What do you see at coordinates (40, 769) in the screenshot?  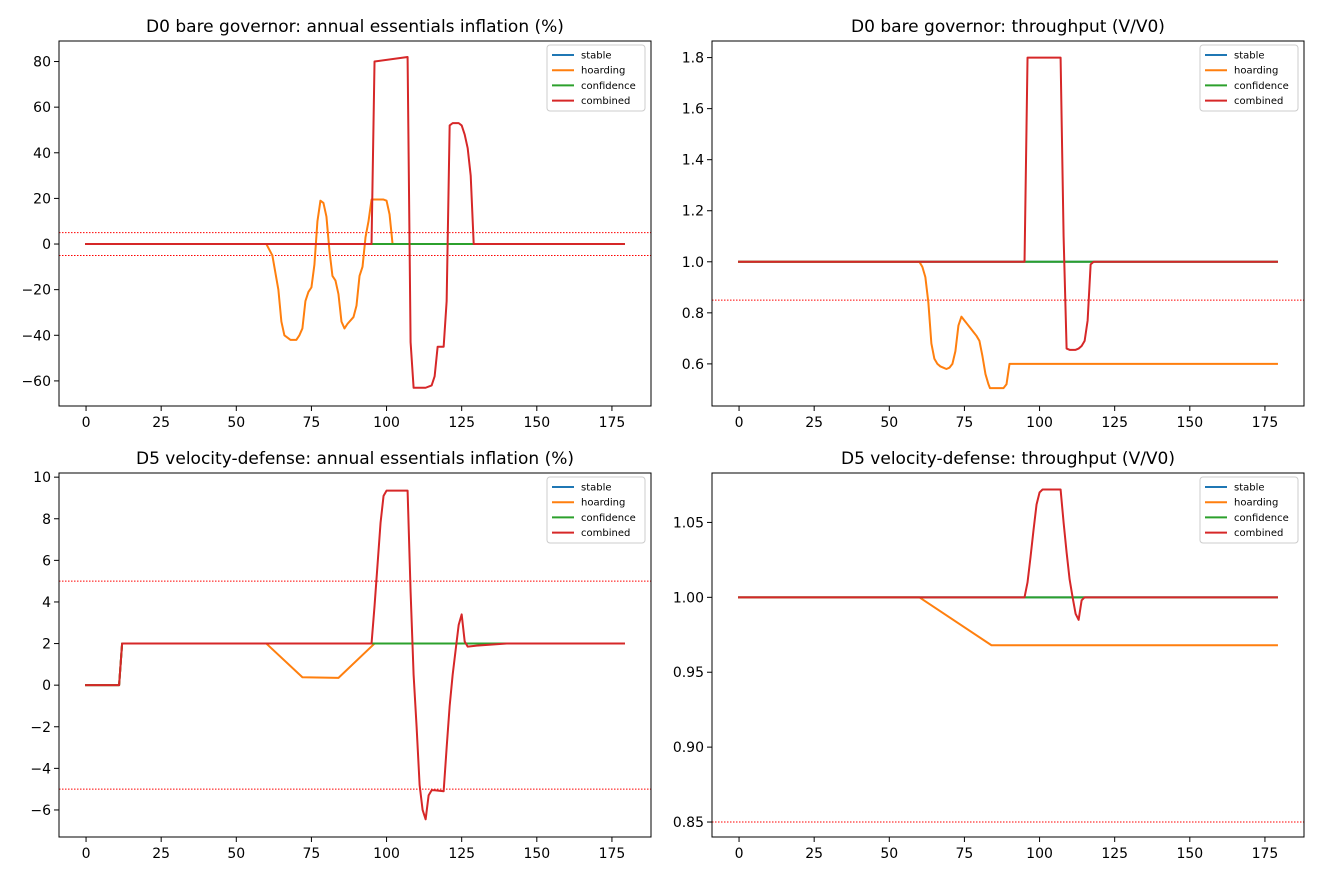 I see `y-tick-label: −4` at bounding box center [40, 769].